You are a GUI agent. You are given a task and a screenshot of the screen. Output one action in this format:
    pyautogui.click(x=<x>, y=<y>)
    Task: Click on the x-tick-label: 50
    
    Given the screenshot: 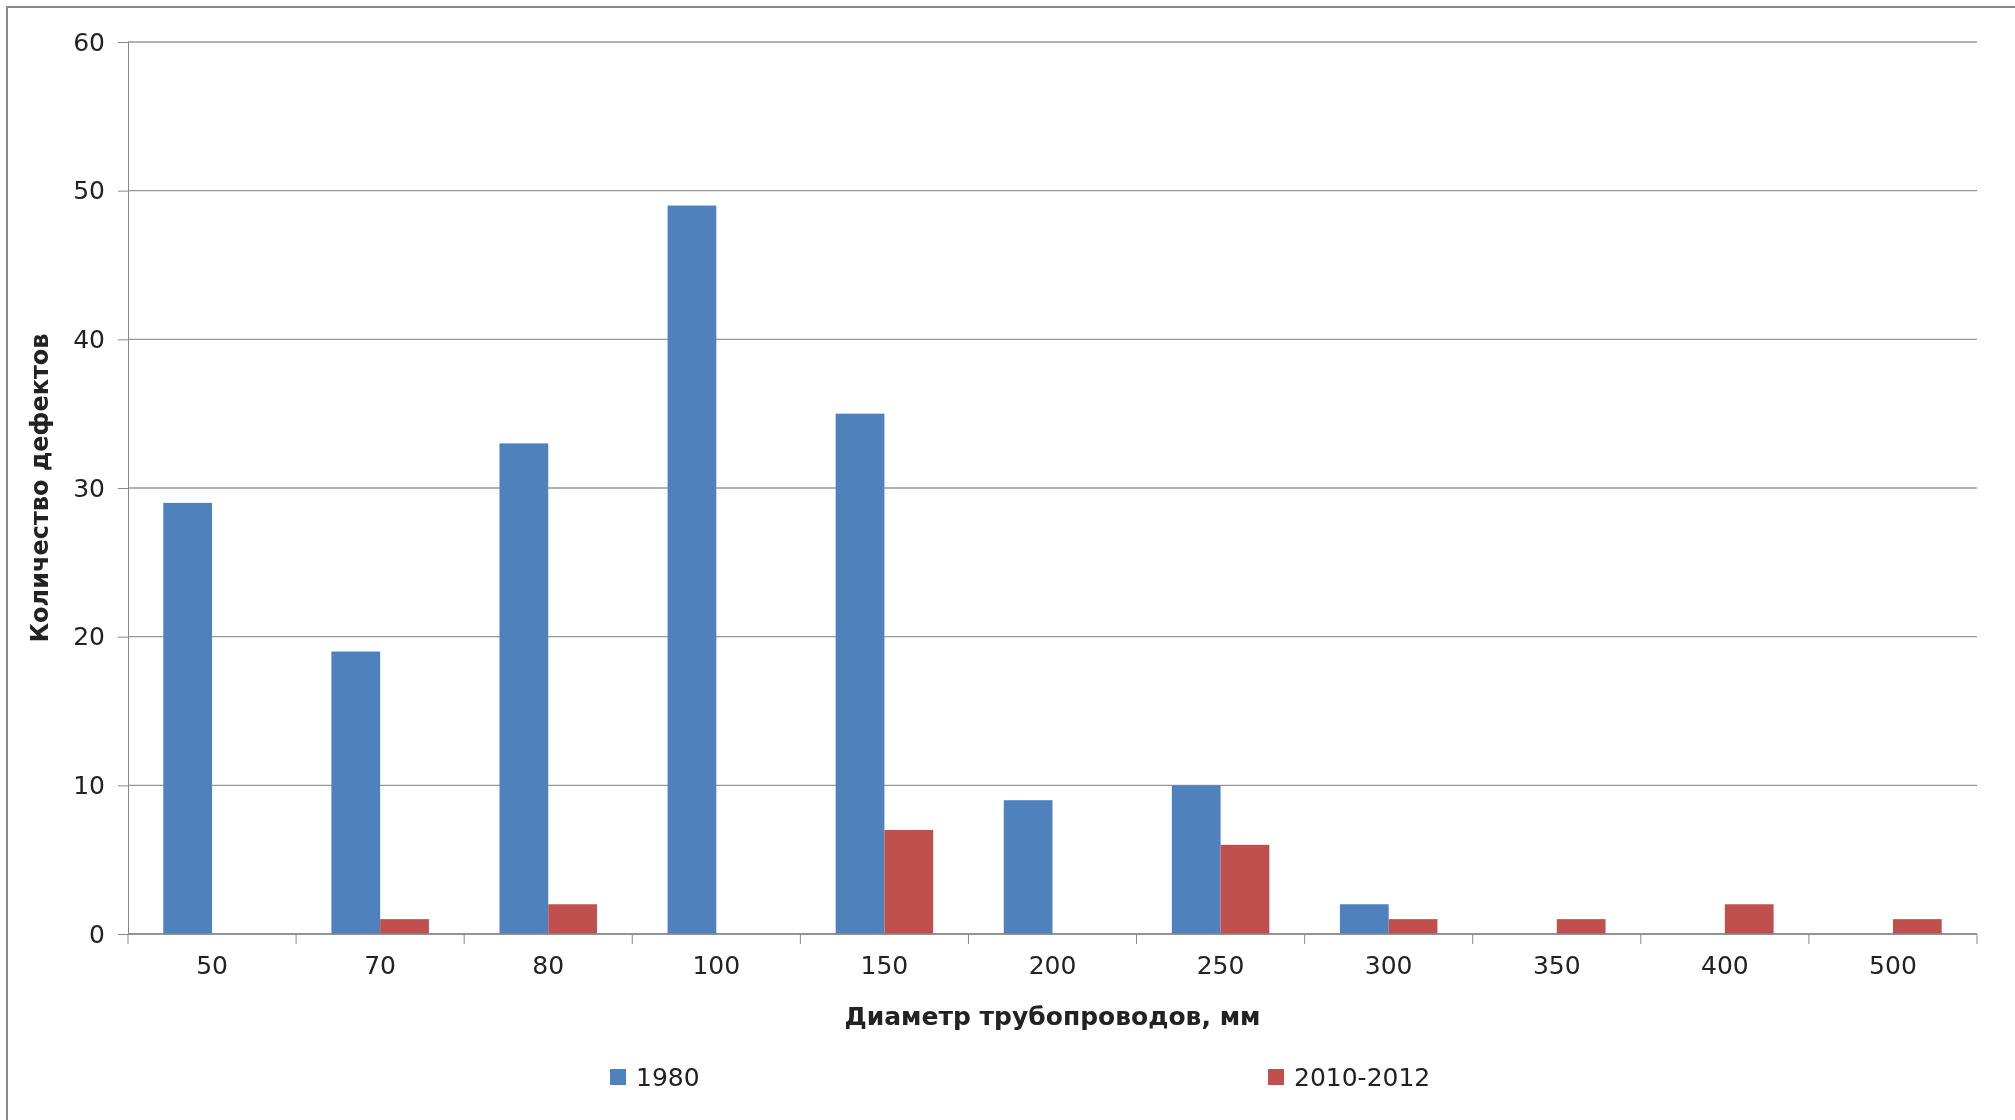 What is the action you would take?
    pyautogui.click(x=212, y=965)
    